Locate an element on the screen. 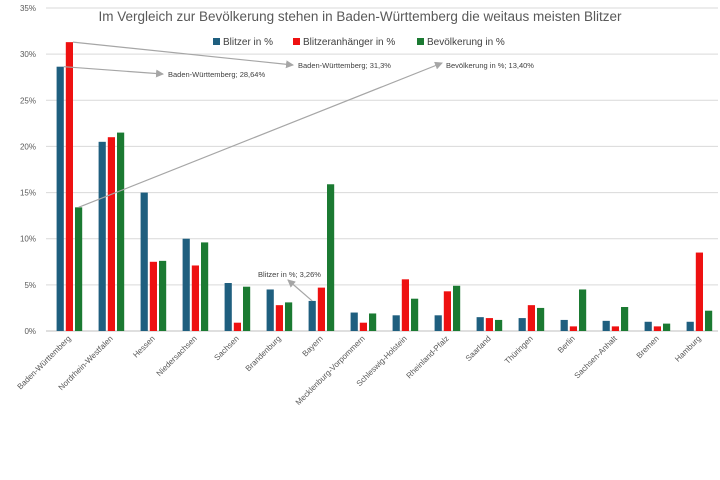 Image resolution: width=720 pixels, height=480 pixels. x-tick-label: Hessen is located at coordinates (144, 347).